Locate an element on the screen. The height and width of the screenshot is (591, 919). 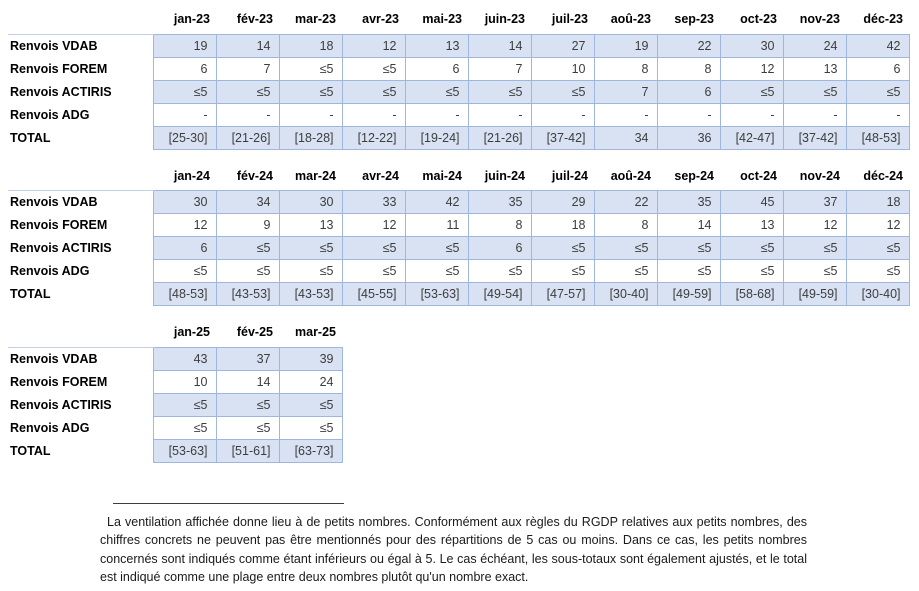
value-cell: 11 is located at coordinates (436, 225).